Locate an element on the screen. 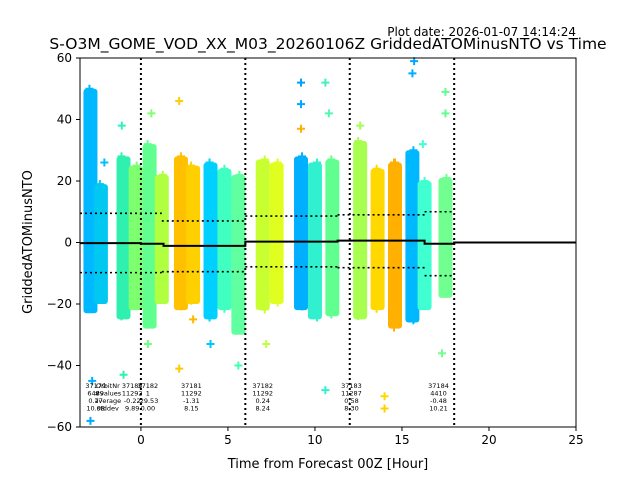  orbit-stat-orbit: 37184 is located at coordinates (438, 386).